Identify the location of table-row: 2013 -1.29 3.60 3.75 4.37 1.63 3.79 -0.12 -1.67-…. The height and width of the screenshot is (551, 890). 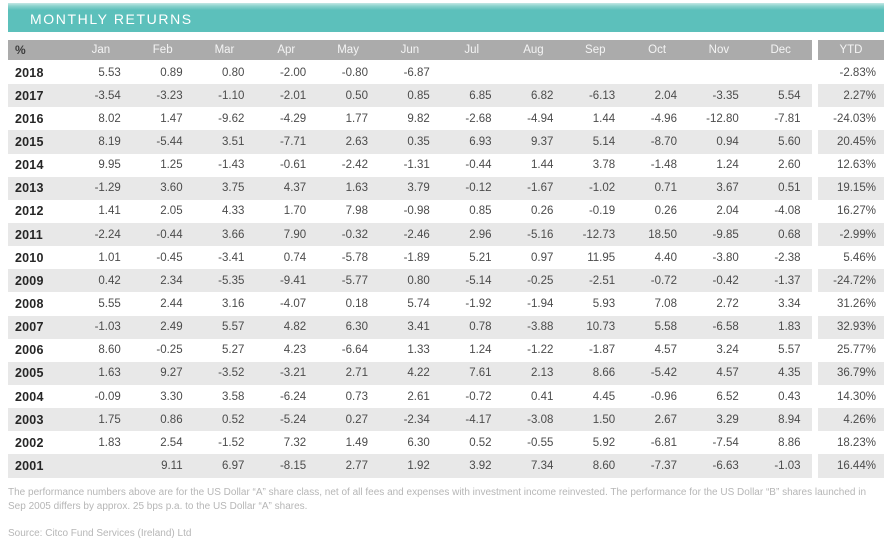
(446, 188).